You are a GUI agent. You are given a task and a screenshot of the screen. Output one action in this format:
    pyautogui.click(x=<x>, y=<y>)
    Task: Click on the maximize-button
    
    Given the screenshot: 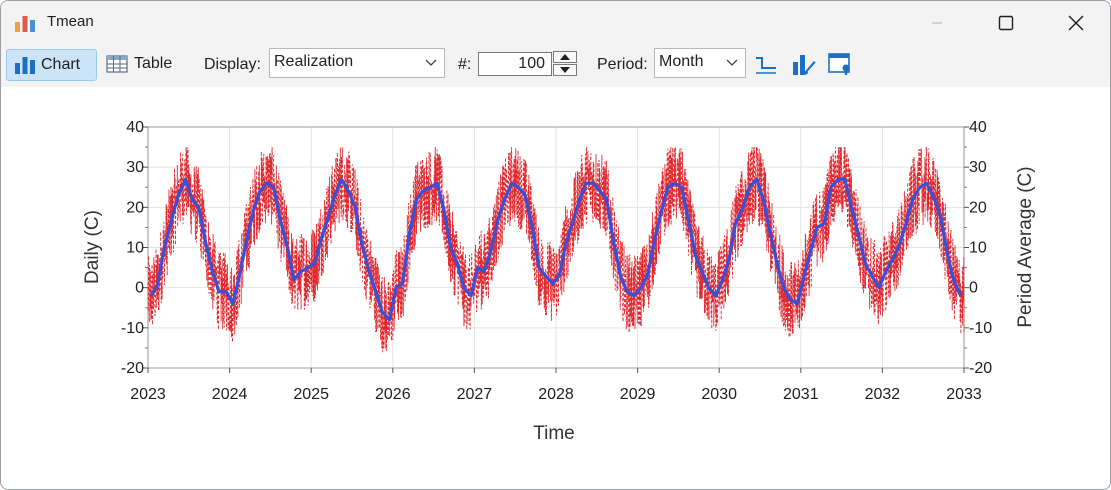 What is the action you would take?
    pyautogui.click(x=1006, y=23)
    